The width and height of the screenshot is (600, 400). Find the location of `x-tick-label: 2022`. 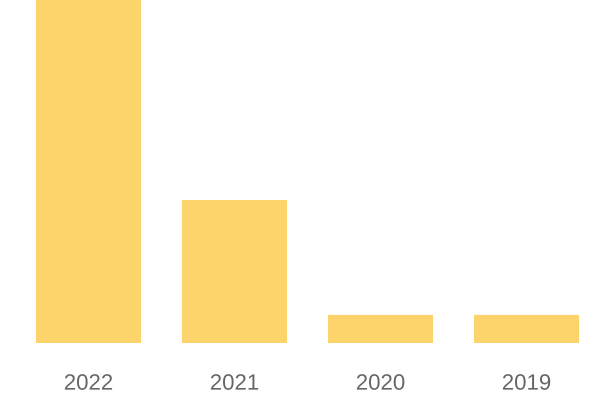

x-tick-label: 2022 is located at coordinates (88, 382).